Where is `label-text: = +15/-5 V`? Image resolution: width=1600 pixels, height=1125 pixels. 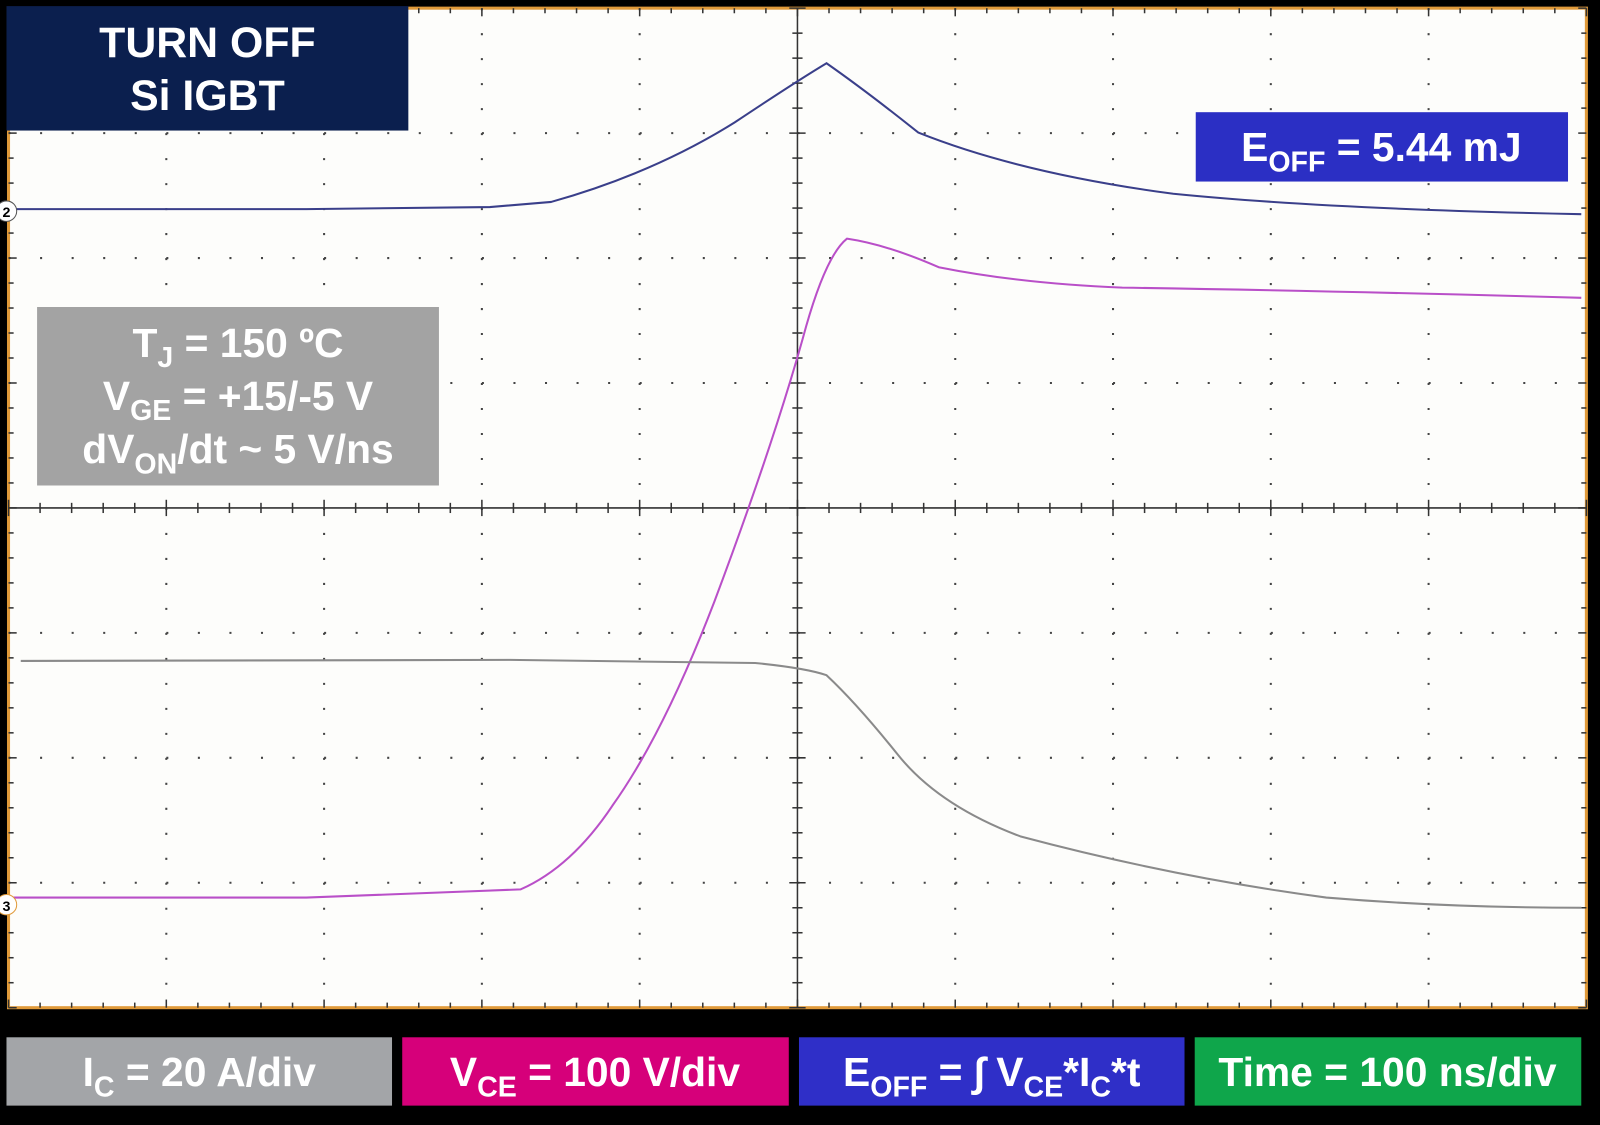
label-text: = +15/-5 V is located at coordinates (272, 396).